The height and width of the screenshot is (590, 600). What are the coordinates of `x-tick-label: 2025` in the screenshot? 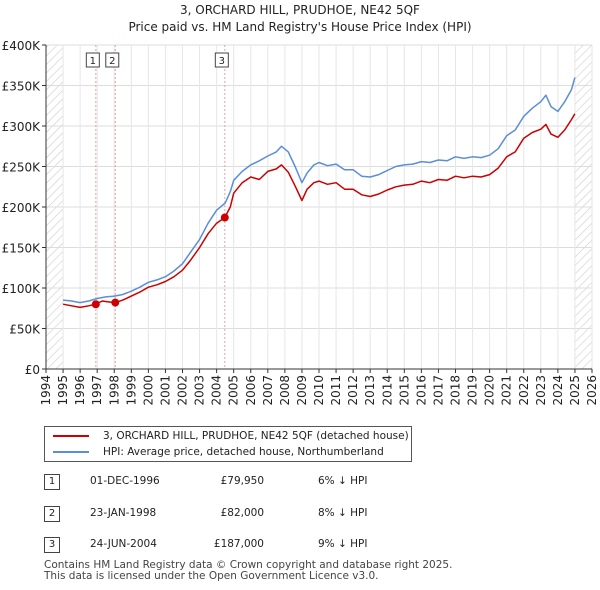 It's located at (575, 390).